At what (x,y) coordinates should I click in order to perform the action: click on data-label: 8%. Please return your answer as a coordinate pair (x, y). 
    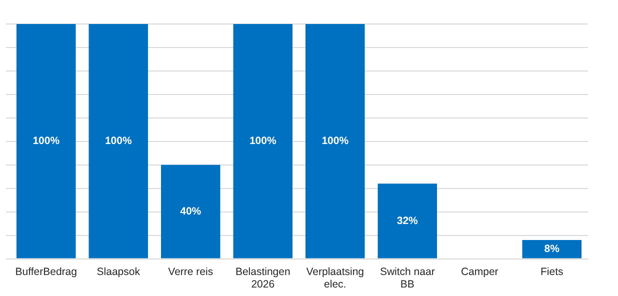
    Looking at the image, I should click on (552, 249).